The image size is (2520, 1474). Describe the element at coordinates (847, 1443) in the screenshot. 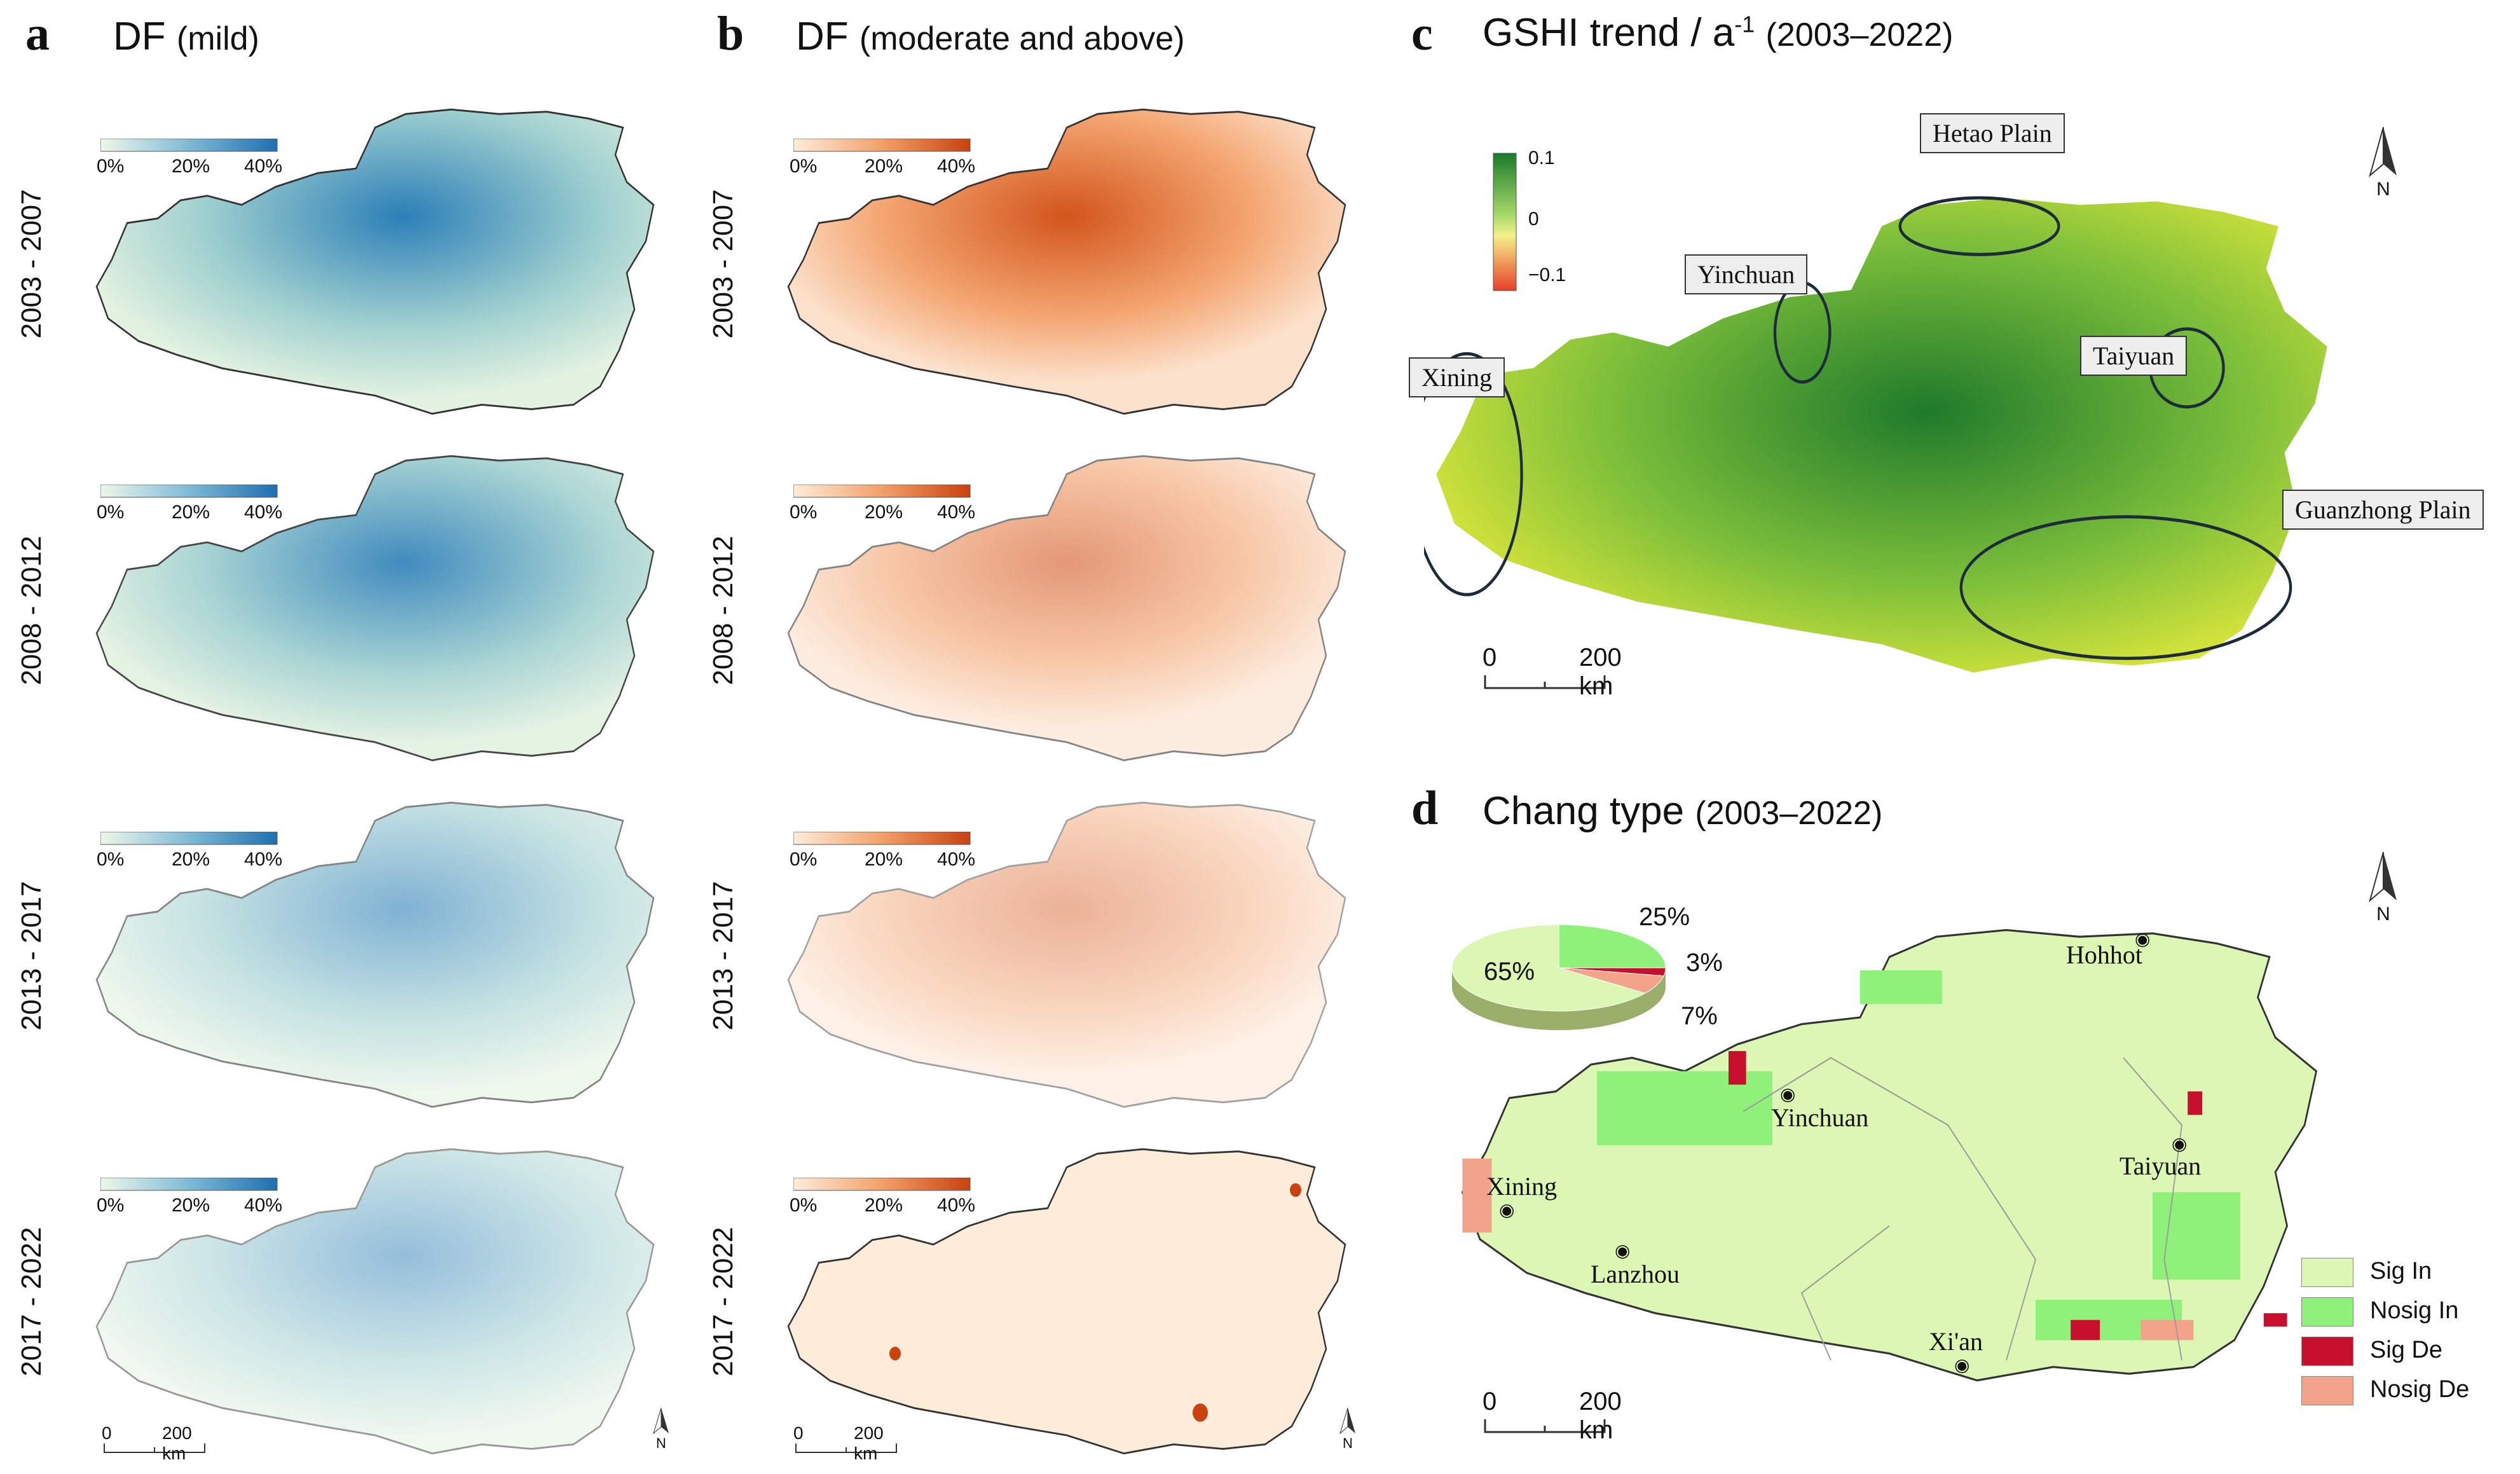

I see `panel-b-scalebar: 0 200 km` at that location.